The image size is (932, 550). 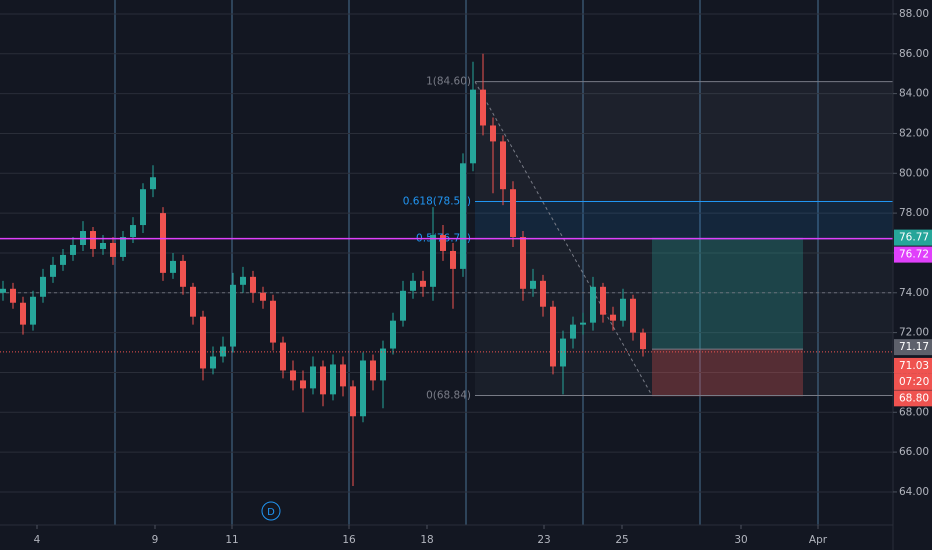 What do you see at coordinates (914, 54) in the screenshot?
I see `y-tick-label: 86.00` at bounding box center [914, 54].